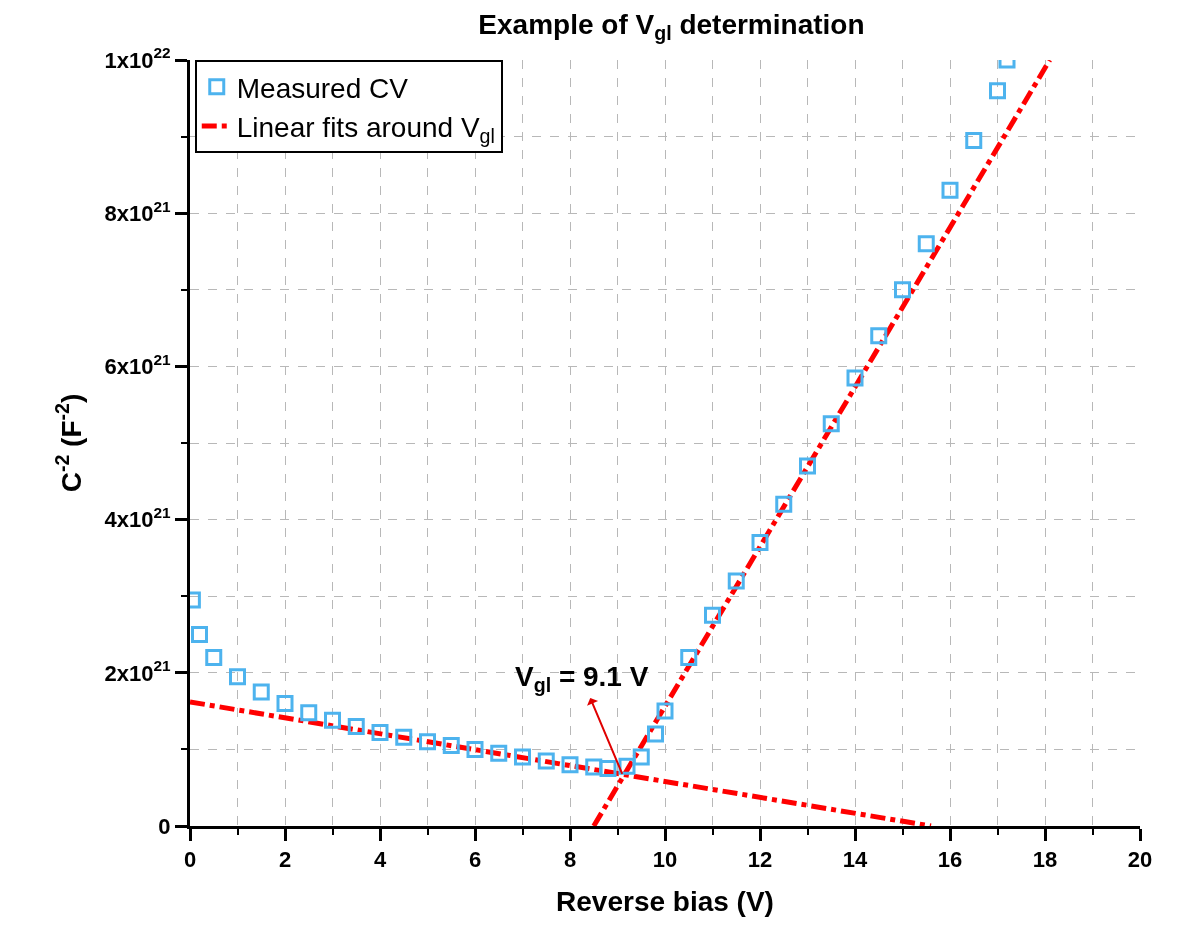 This screenshot has width=1178, height=948. I want to click on x-tick-label: 10, so click(665, 860).